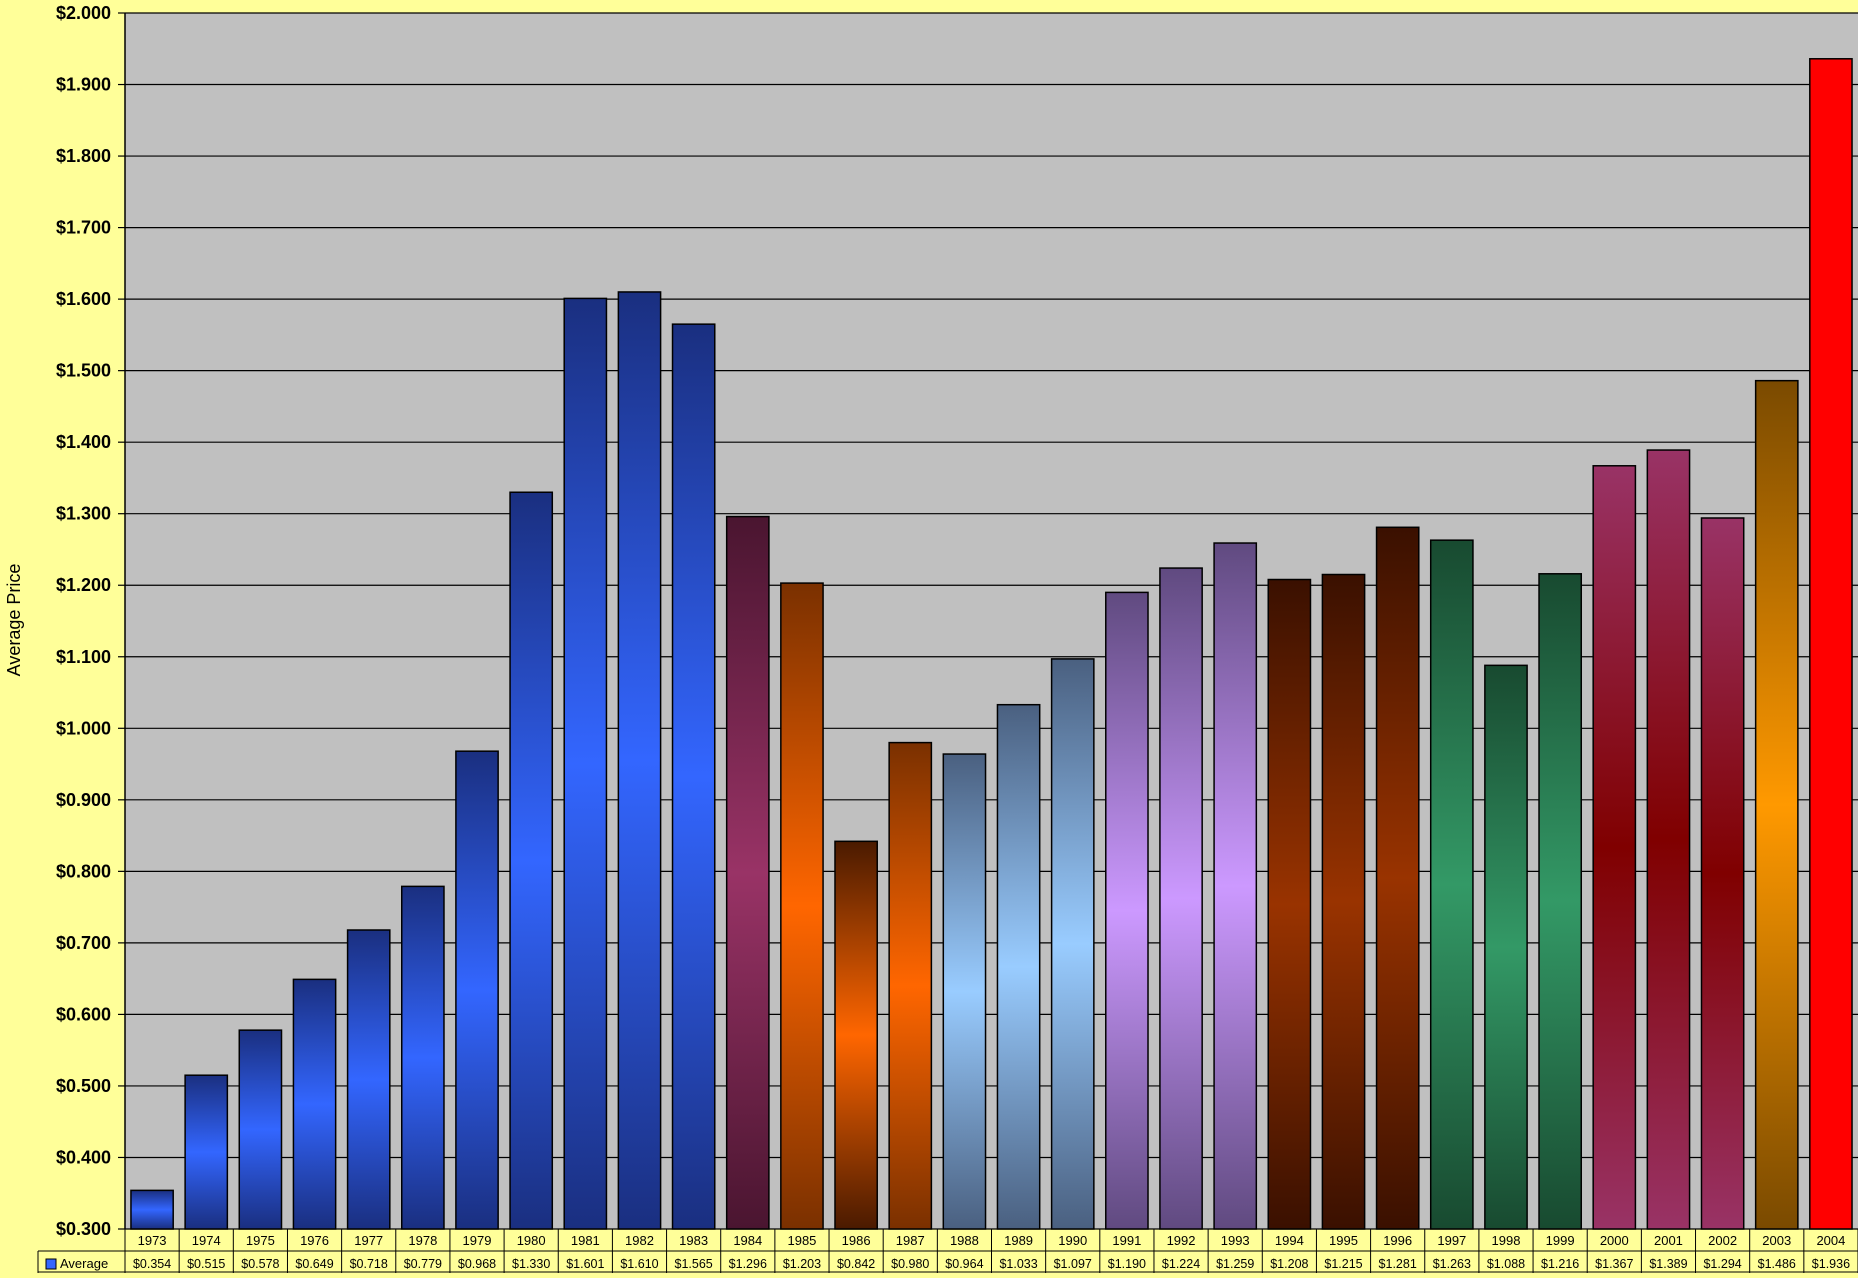 Image resolution: width=1858 pixels, height=1278 pixels. Describe the element at coordinates (748, 1264) in the screenshot. I see `data-table-value: $1.296` at that location.